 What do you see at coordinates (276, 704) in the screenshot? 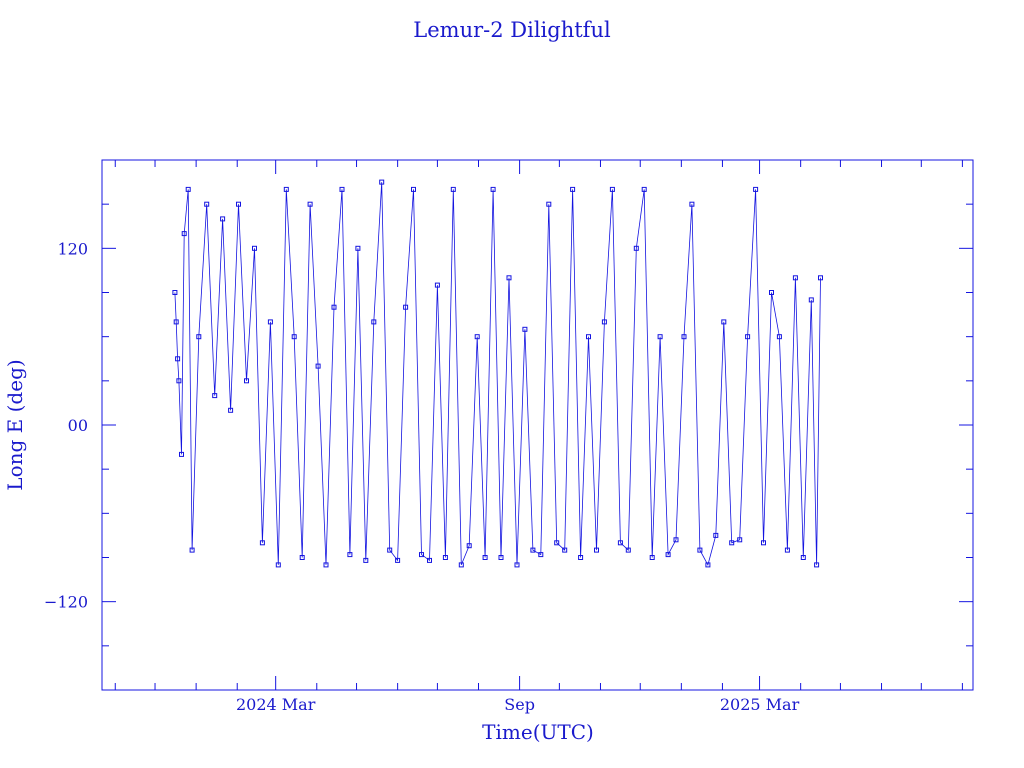
I see `x-tick-label: 2024 Mar` at bounding box center [276, 704].